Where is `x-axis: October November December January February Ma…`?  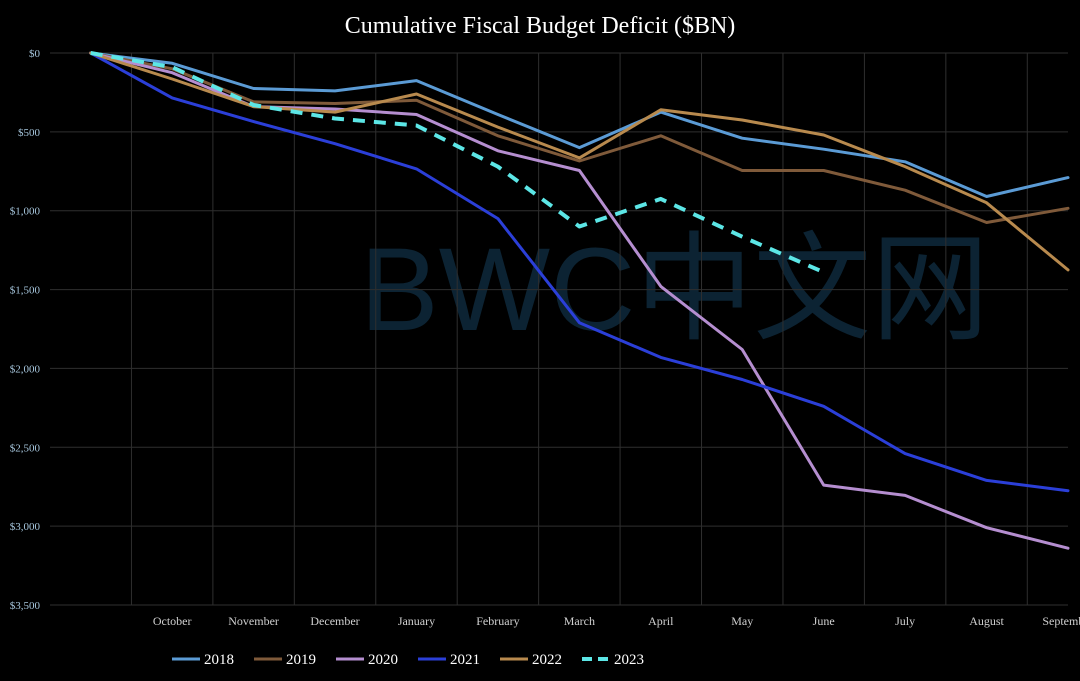
x-axis: October November December January February Ma… is located at coordinates (616, 621).